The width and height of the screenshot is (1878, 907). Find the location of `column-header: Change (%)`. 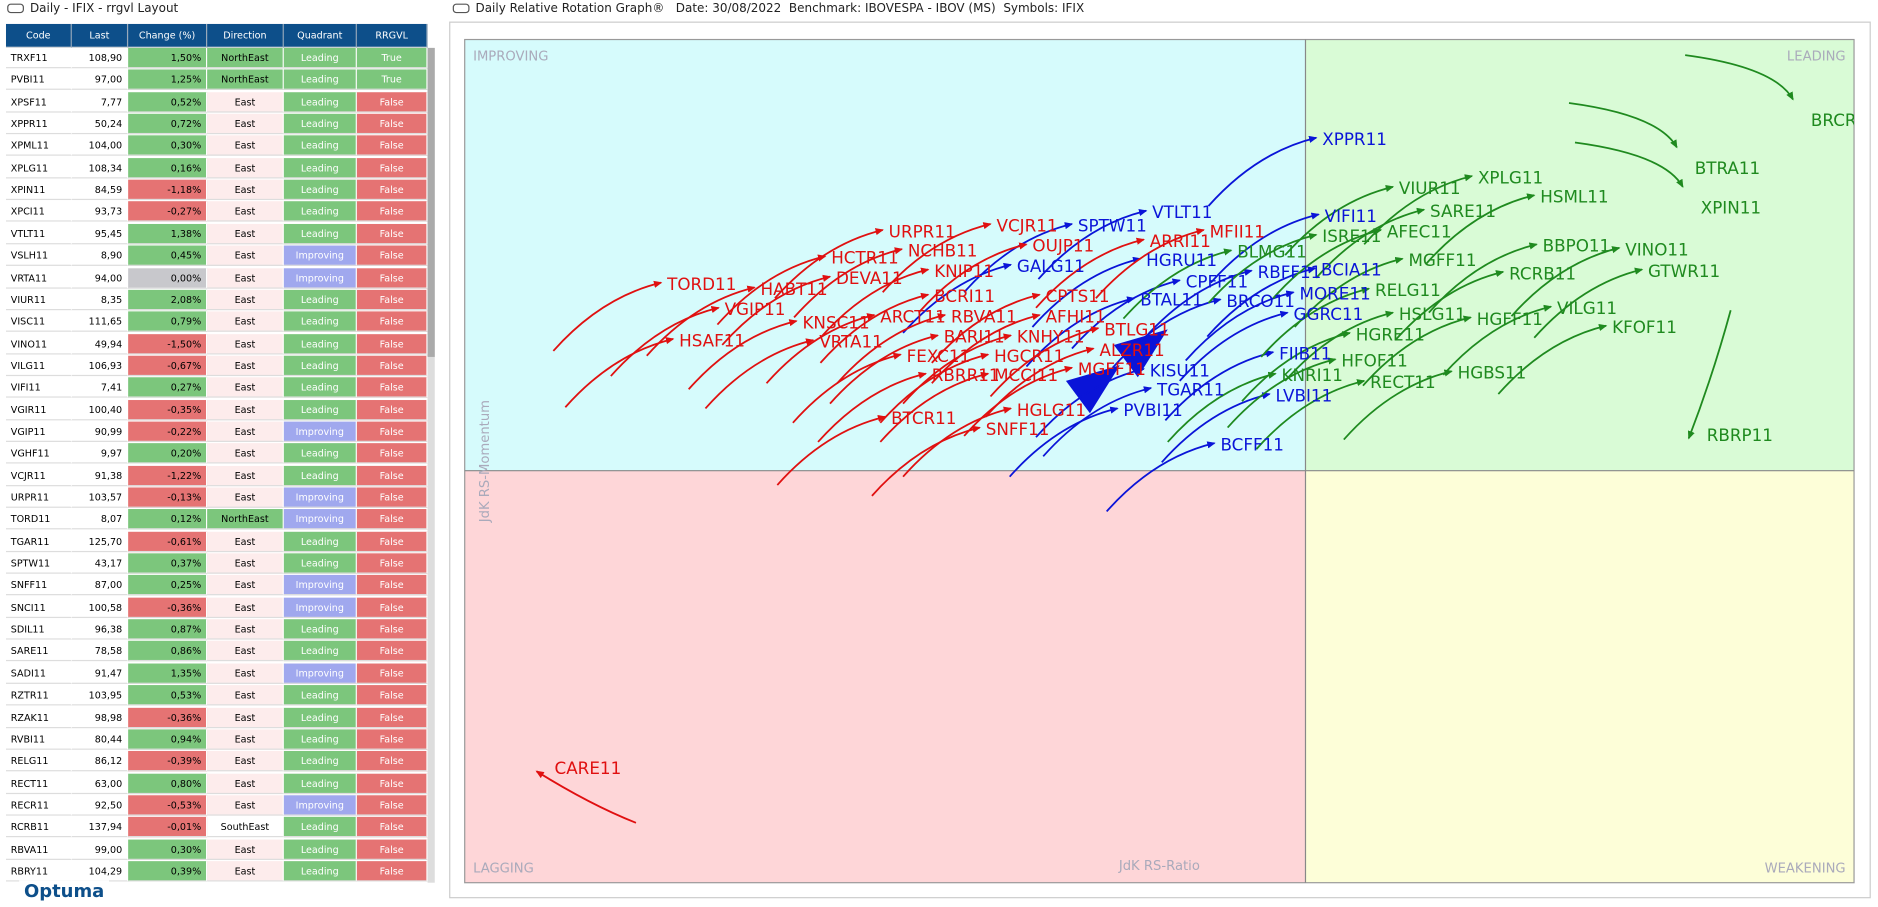

column-header: Change (%) is located at coordinates (168, 35).